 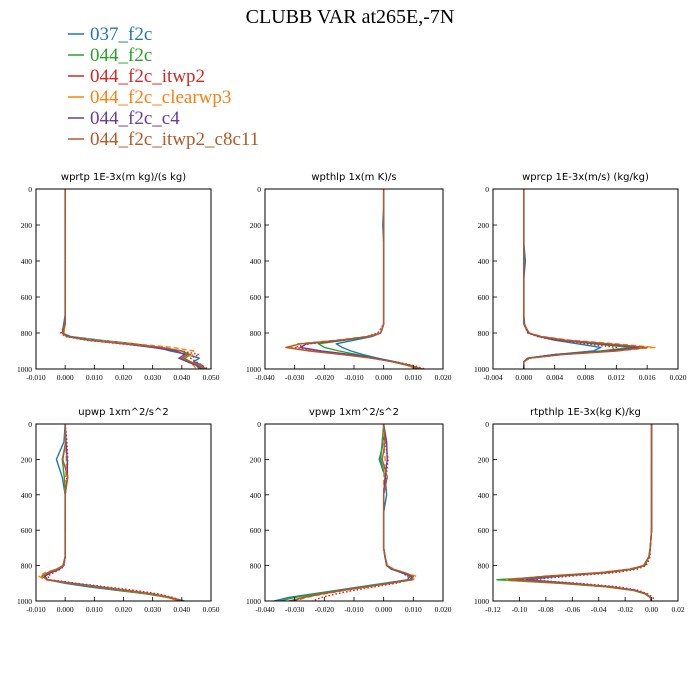 I want to click on legend-entry-label: 037_f2c, so click(x=121, y=34).